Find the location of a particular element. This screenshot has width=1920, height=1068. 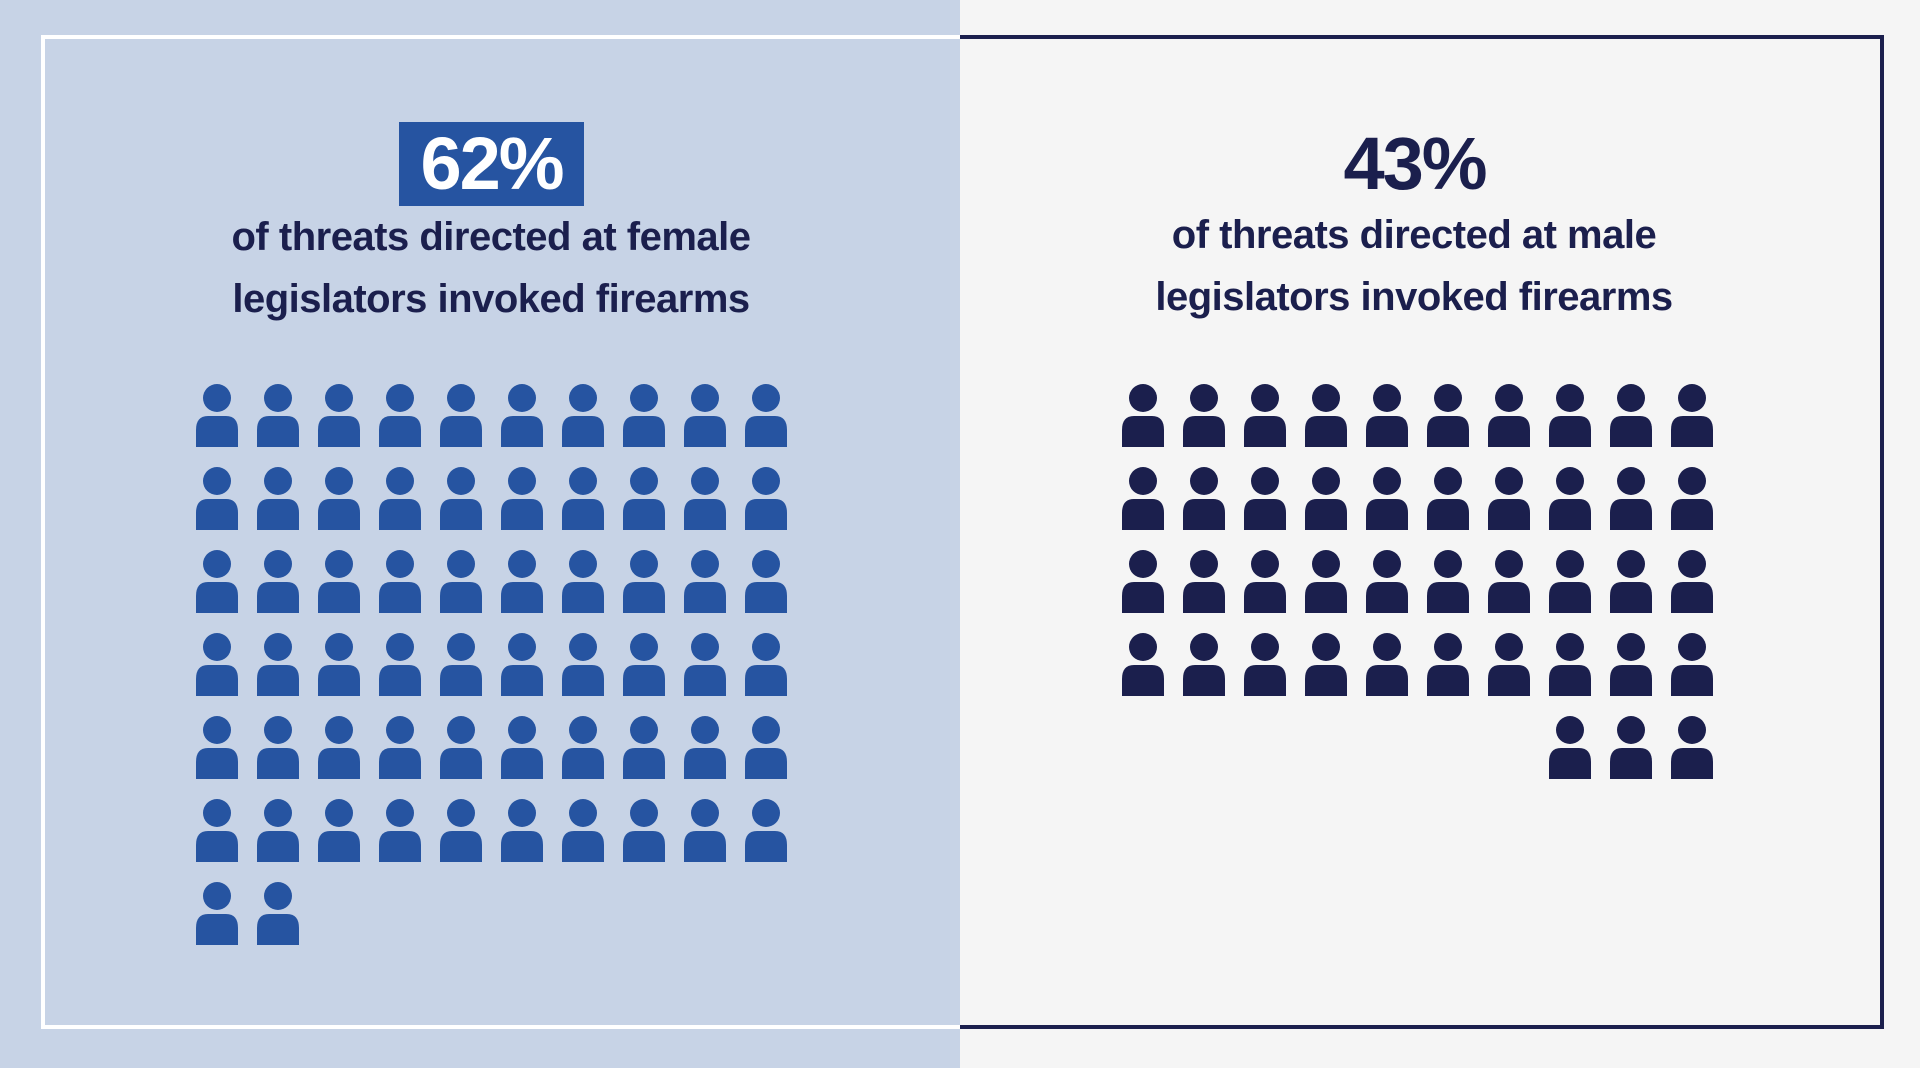

male-caption-line-1: of threats directed at male is located at coordinates (1414, 235).